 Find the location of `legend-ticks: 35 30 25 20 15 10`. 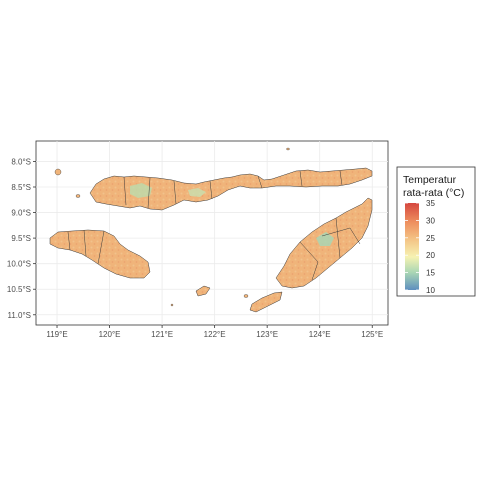

legend-ticks: 35 30 25 20 15 10 is located at coordinates (420, 247).